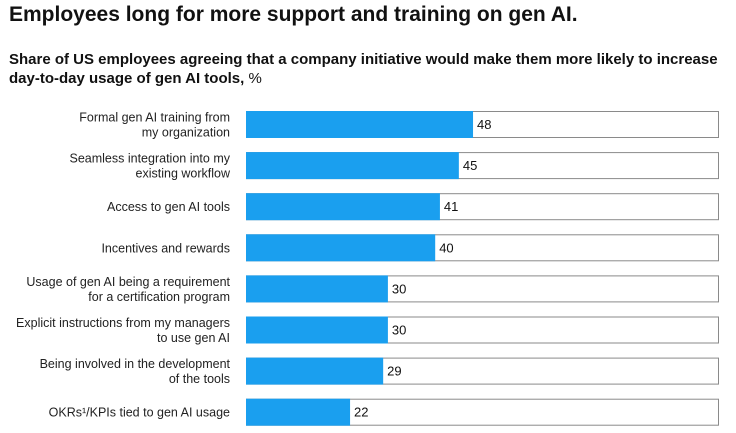 The image size is (736, 433). I want to click on category-label: Access to gen AI tools, so click(168, 207).